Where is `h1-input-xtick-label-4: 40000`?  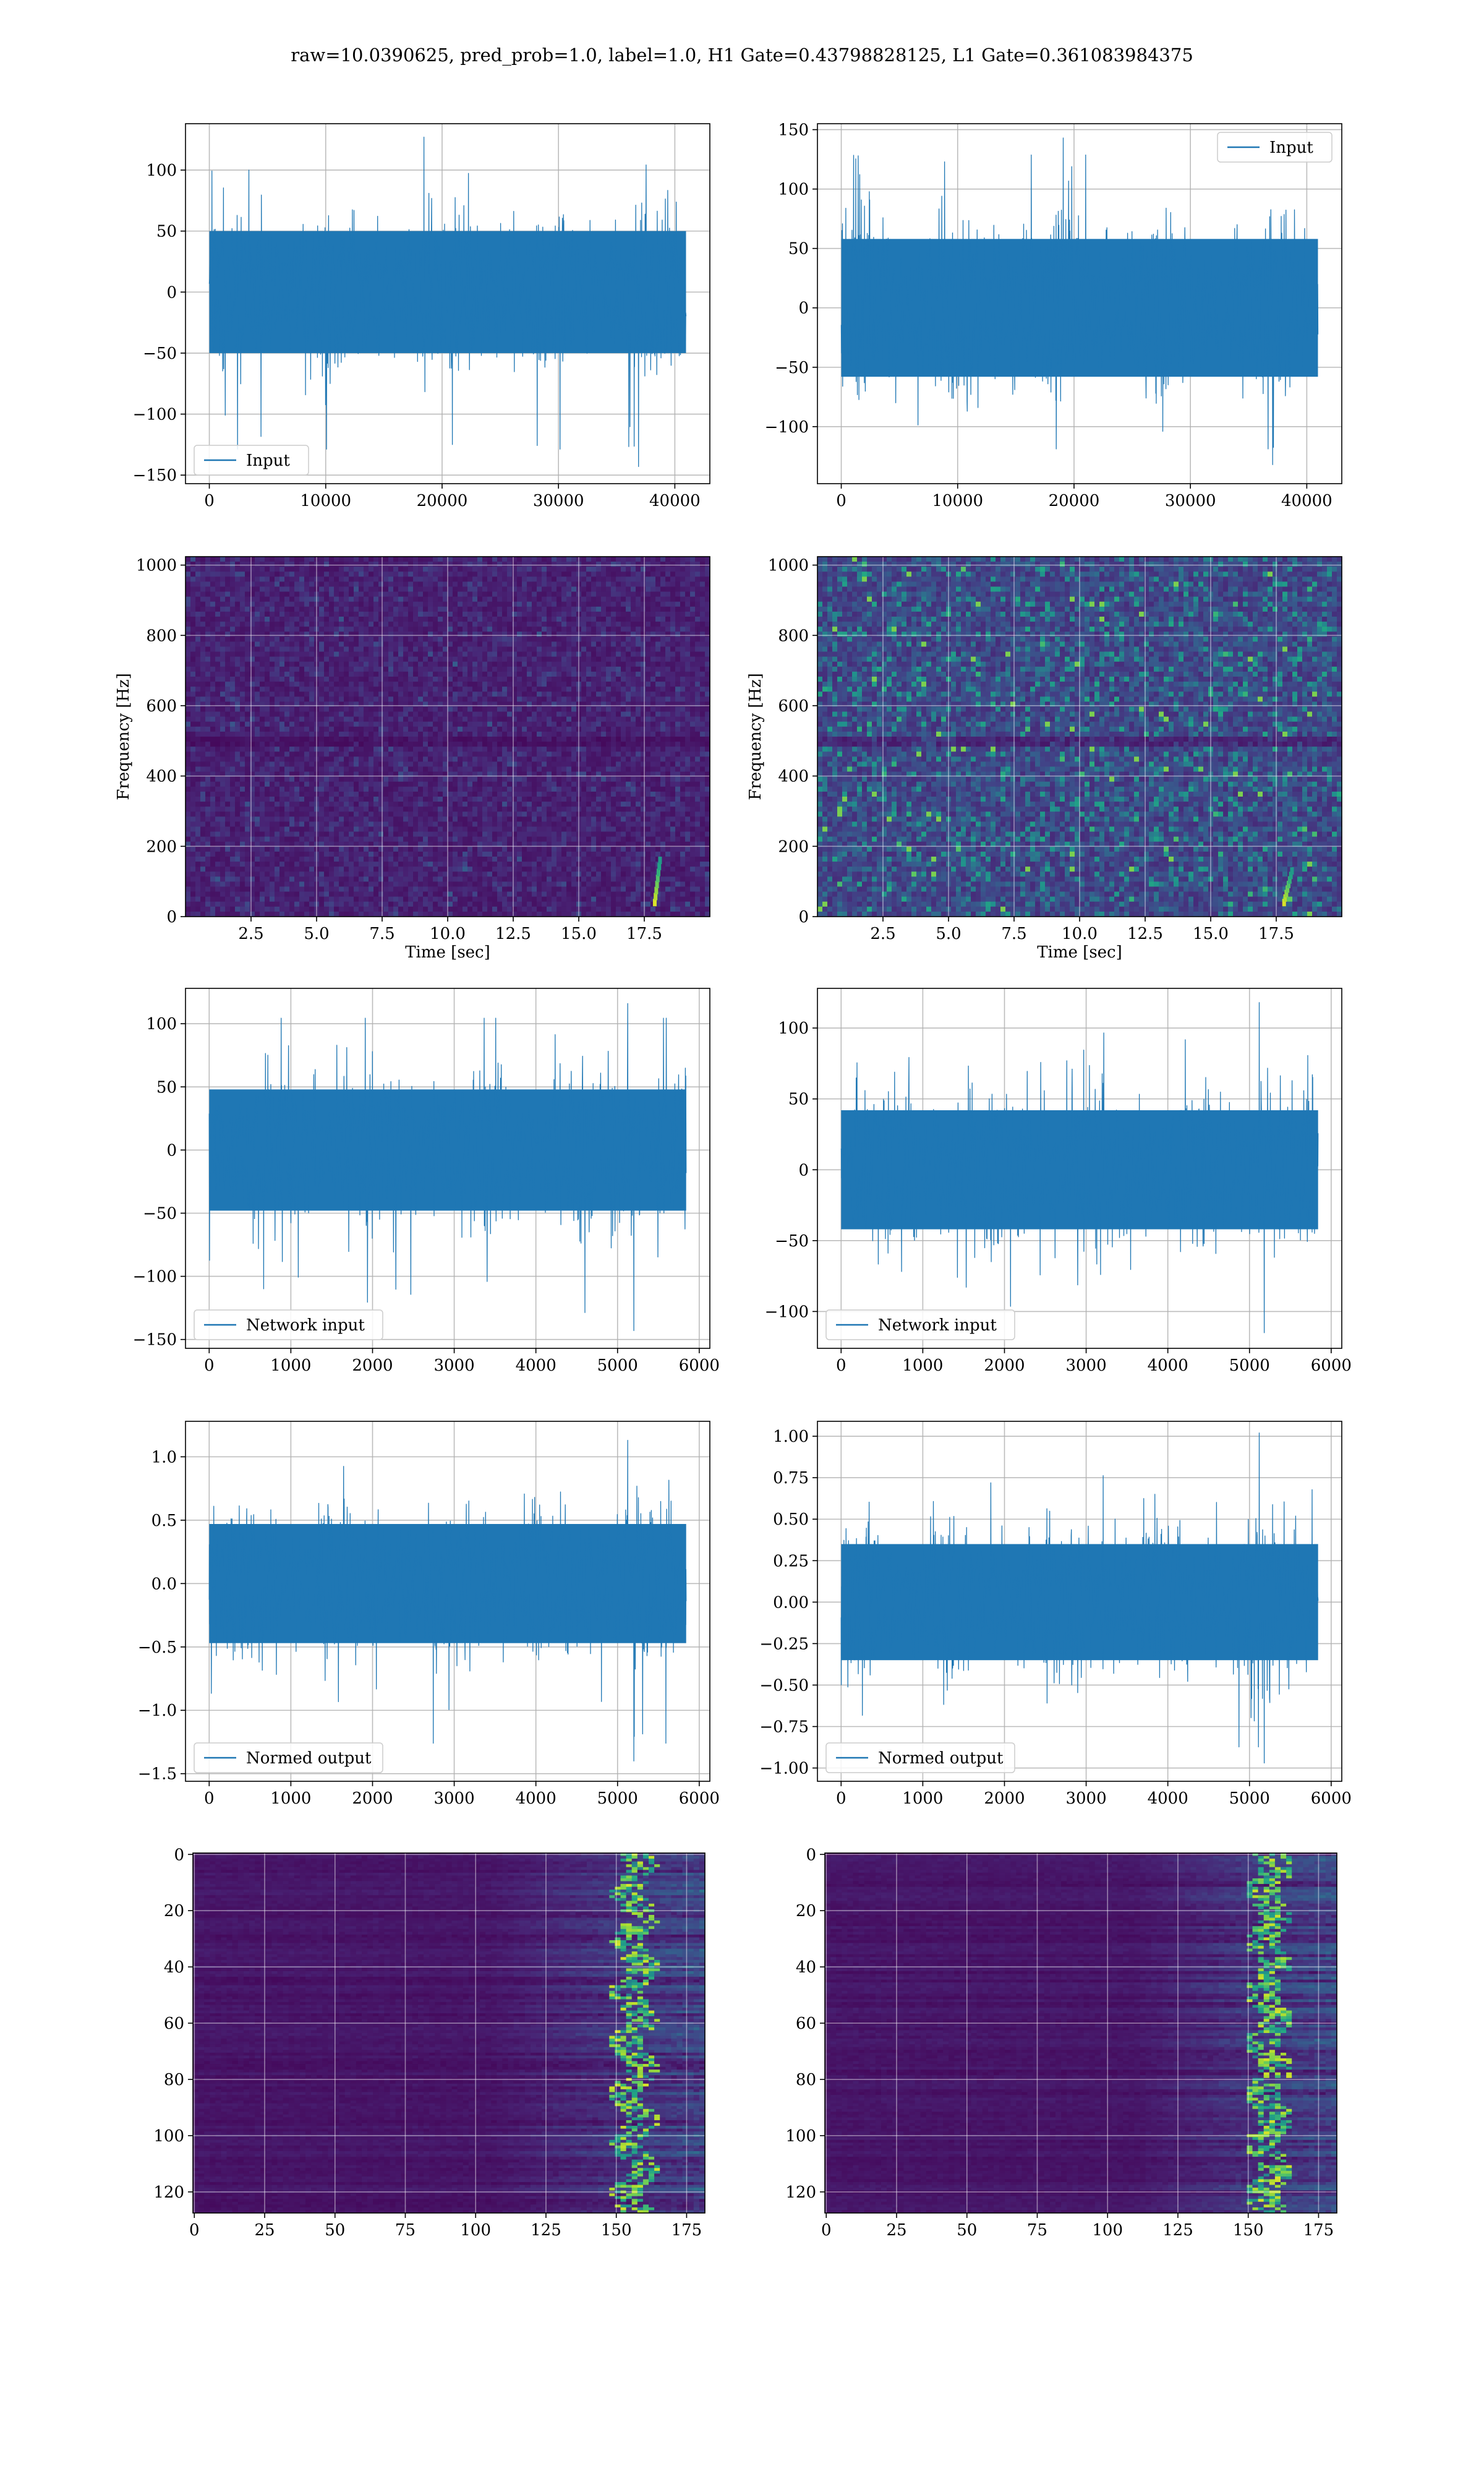
h1-input-xtick-label-4: 40000 is located at coordinates (675, 501).